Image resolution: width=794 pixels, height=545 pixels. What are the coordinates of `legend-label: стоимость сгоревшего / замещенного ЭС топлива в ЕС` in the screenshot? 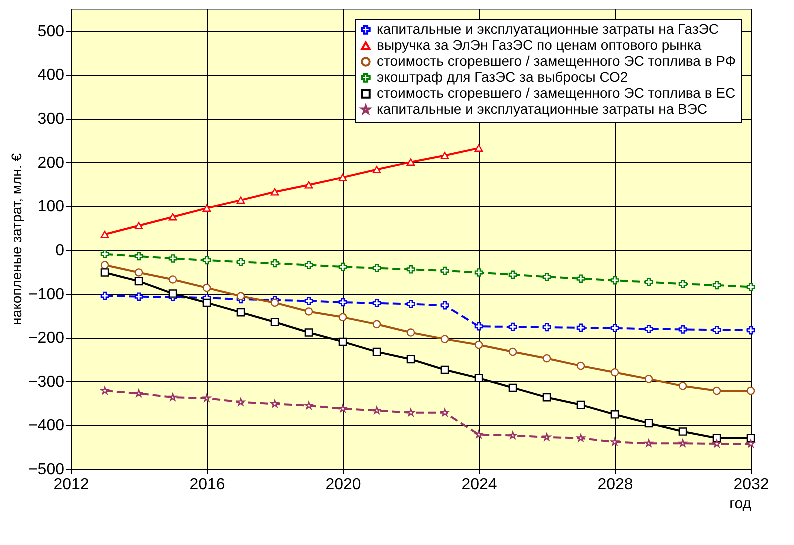 It's located at (556, 93).